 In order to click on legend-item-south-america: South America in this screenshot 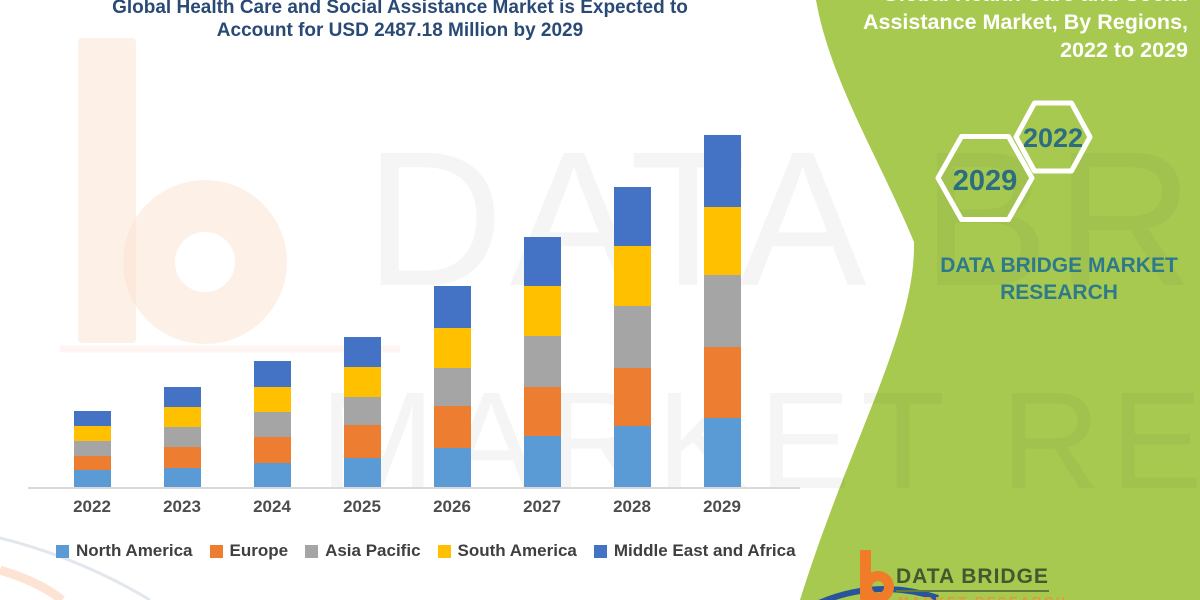, I will do `click(507, 551)`.